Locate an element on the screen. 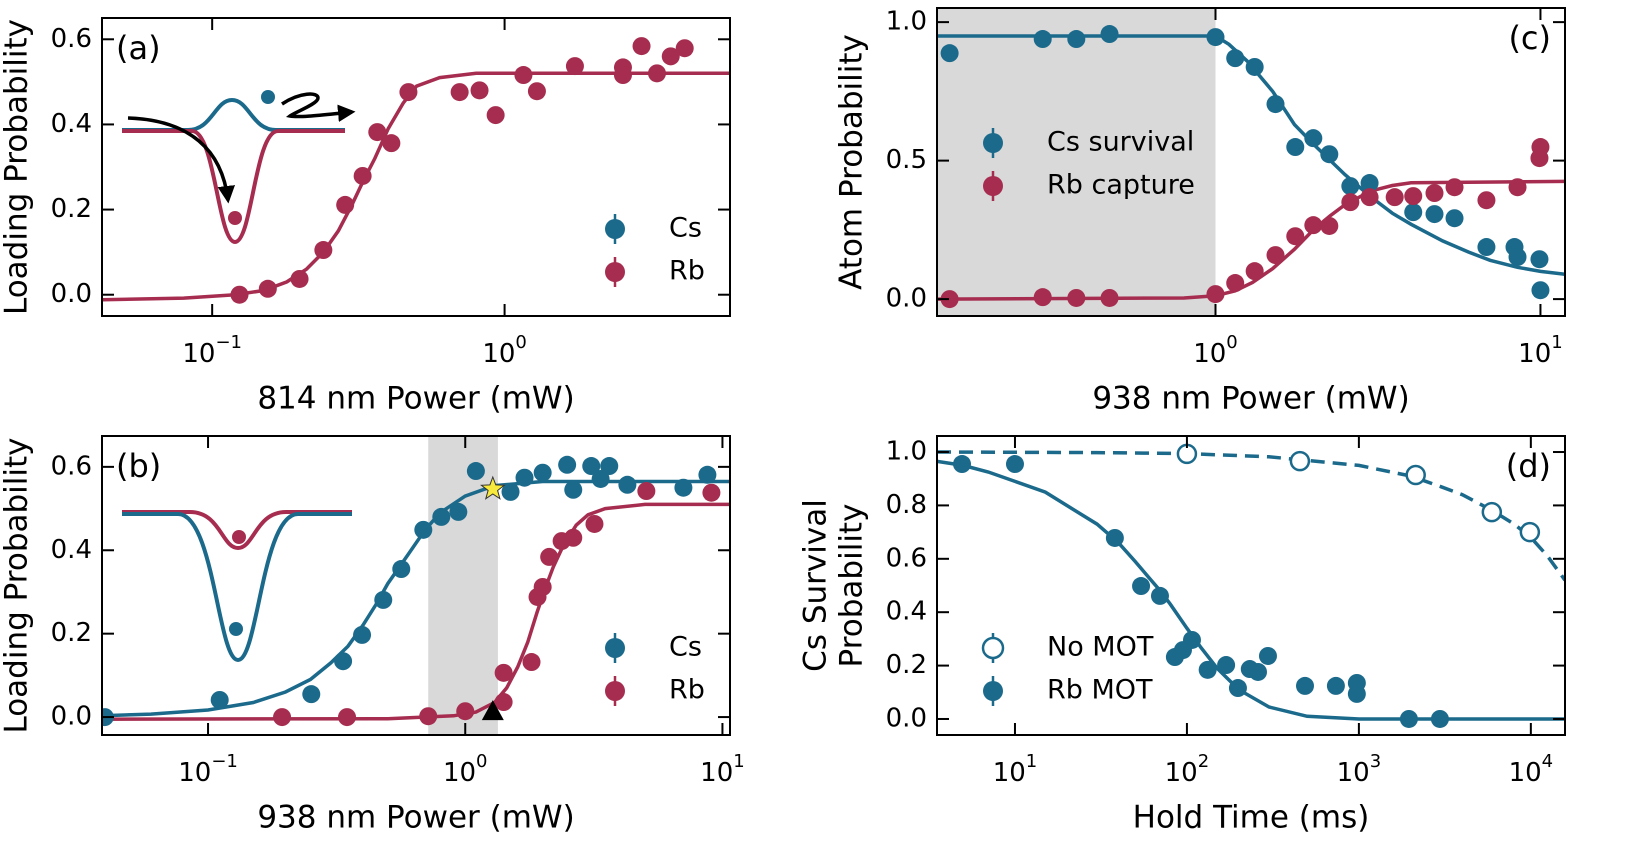 Image resolution: width=1650 pixels, height=848 pixels. y-axis-label: Probability is located at coordinates (852, 586).